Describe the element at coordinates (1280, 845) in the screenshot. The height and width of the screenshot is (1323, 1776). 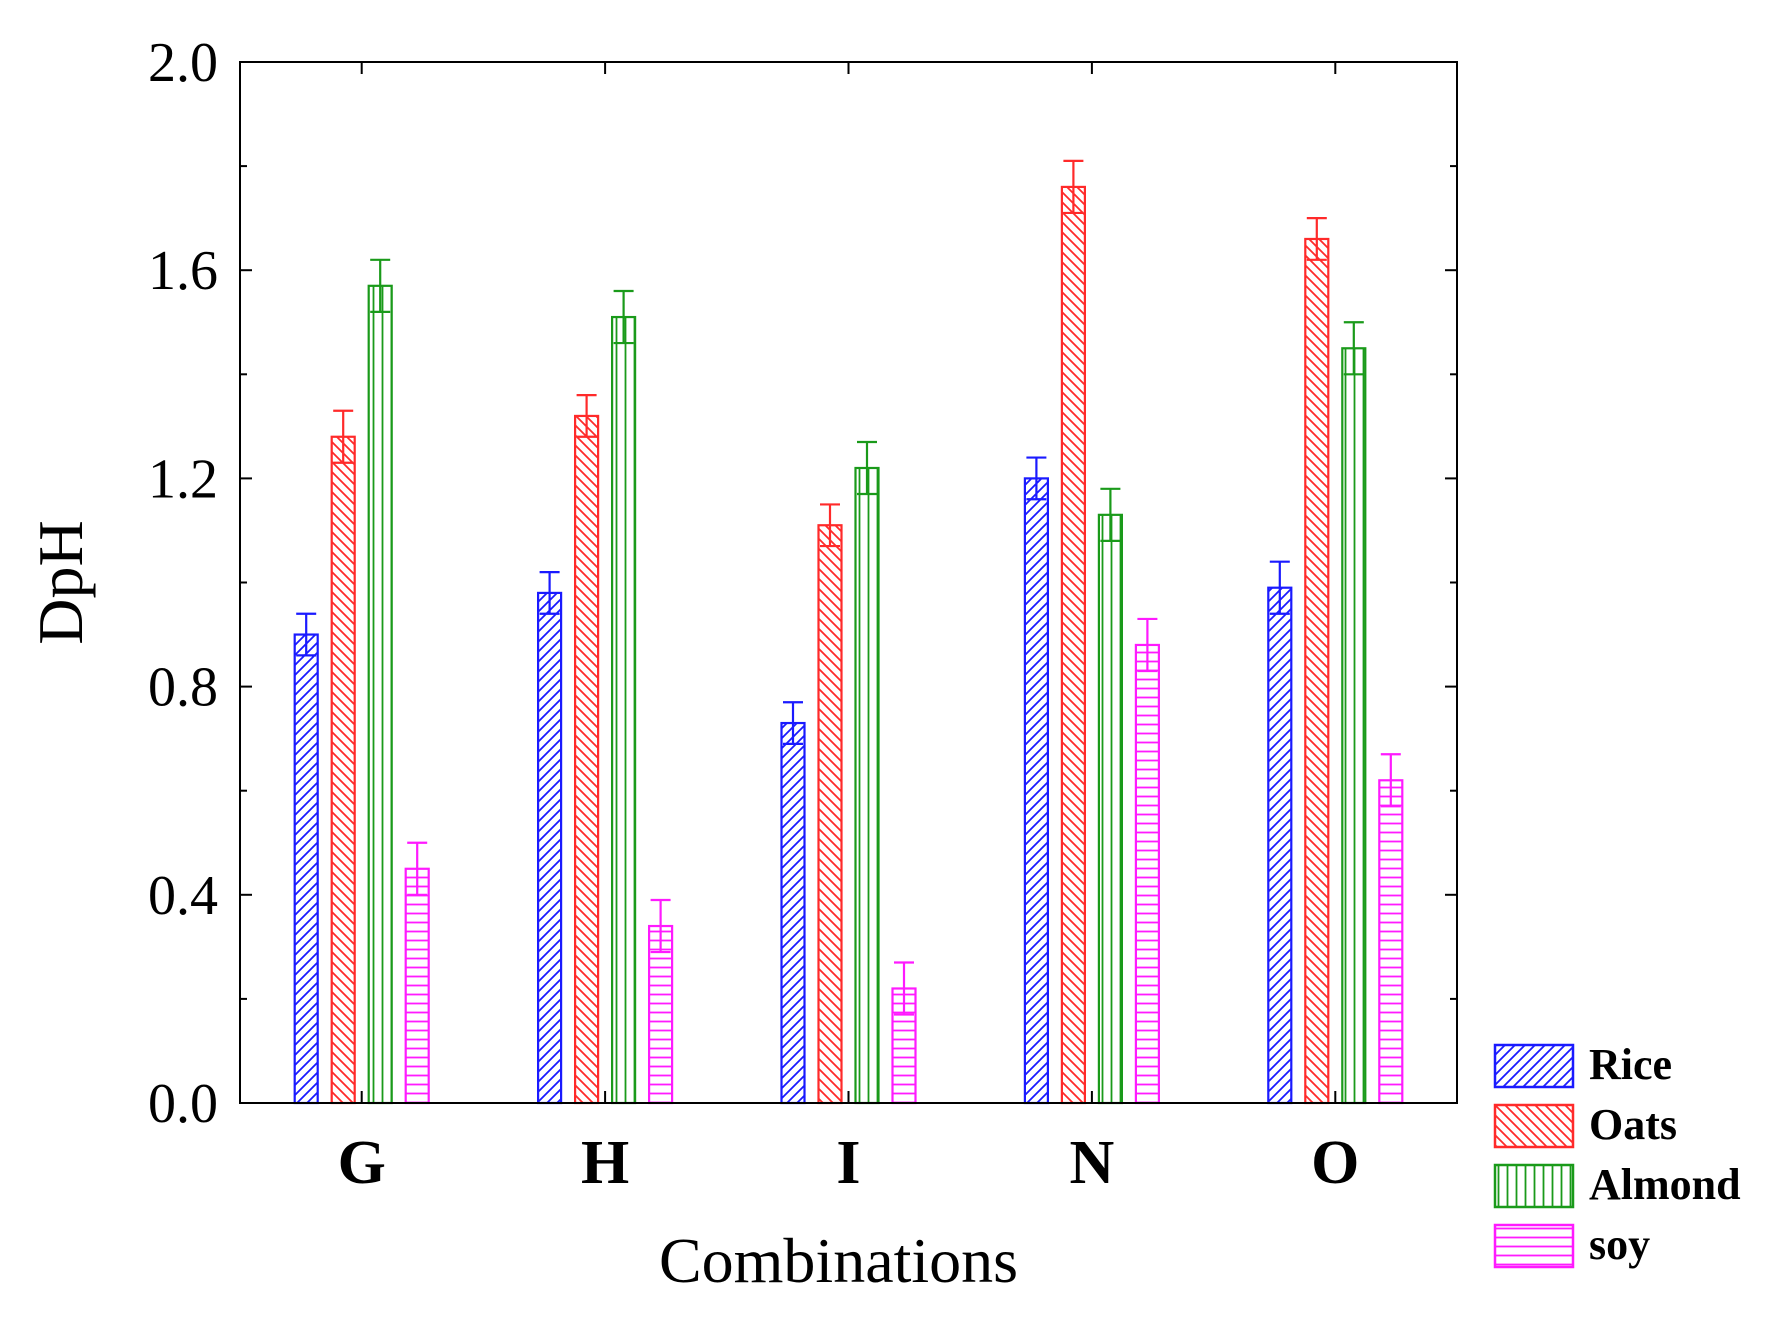
I see `bar-rice-o` at that location.